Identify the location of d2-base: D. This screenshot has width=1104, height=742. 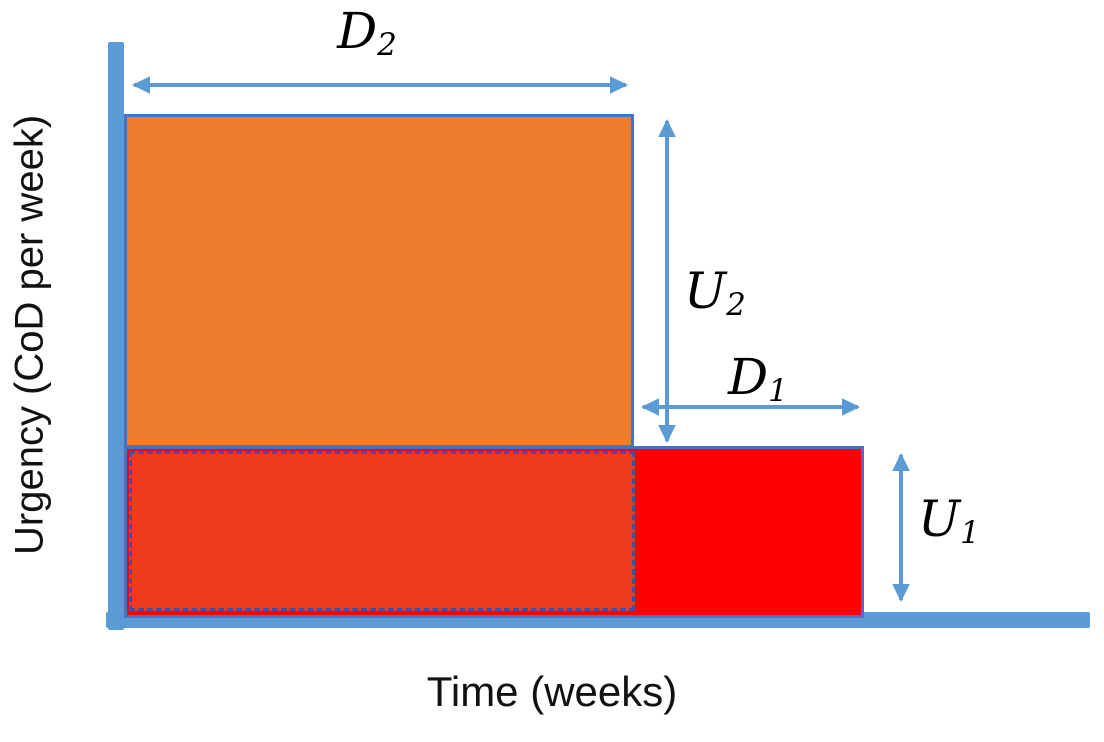
(357, 31).